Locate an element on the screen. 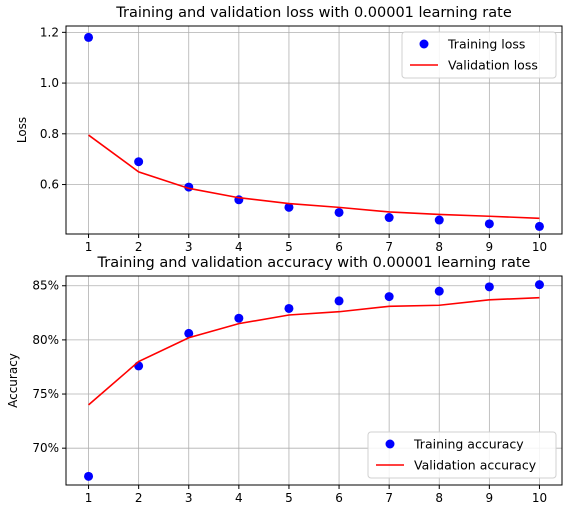 This screenshot has height=509, width=568. y-tick-label: 0.6 is located at coordinates (49, 185).